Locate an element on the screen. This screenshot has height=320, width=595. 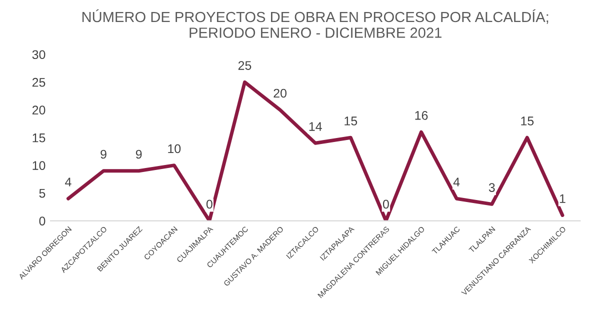
y-tick-label: 30 is located at coordinates (39, 55).